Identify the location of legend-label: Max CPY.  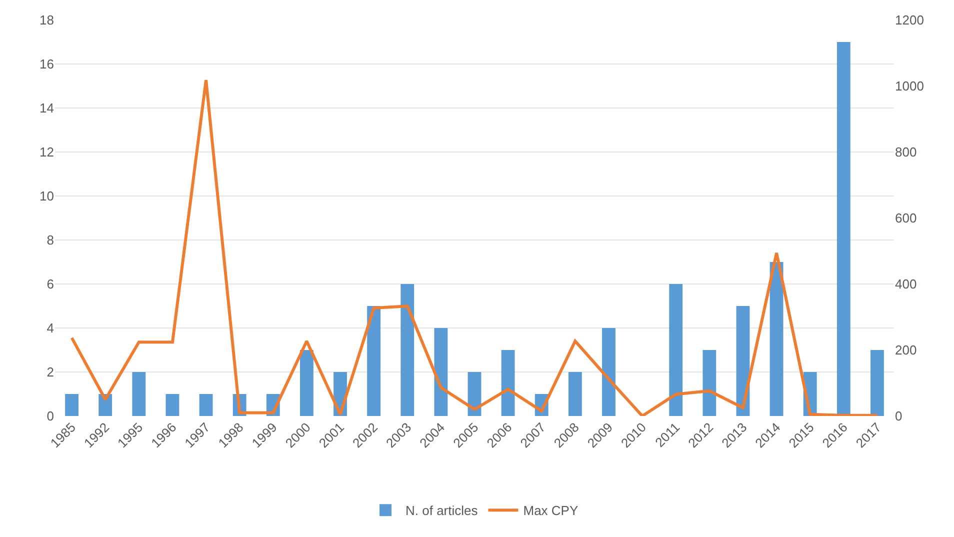
(550, 510).